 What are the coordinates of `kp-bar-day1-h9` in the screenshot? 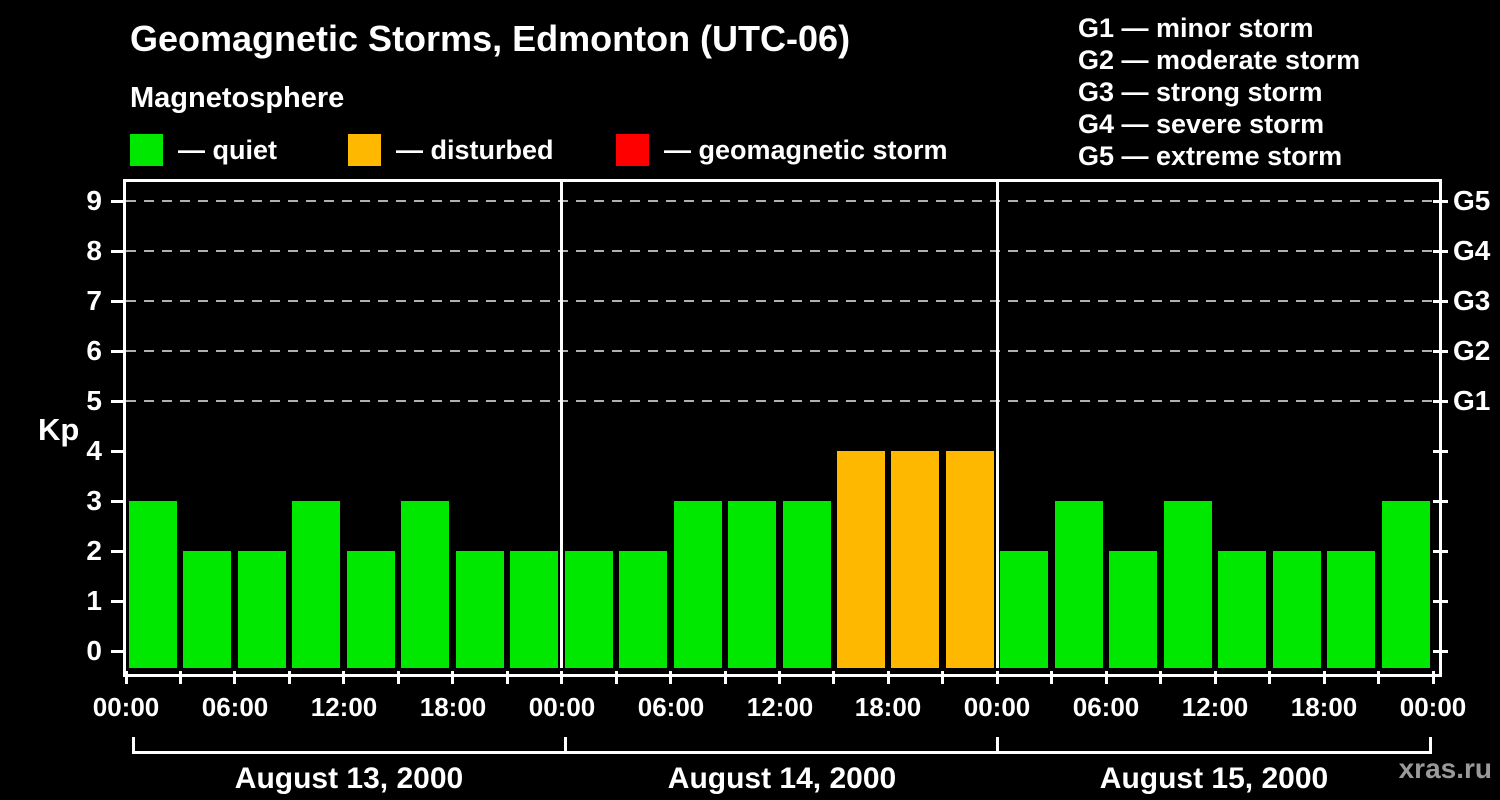 It's located at (316, 584).